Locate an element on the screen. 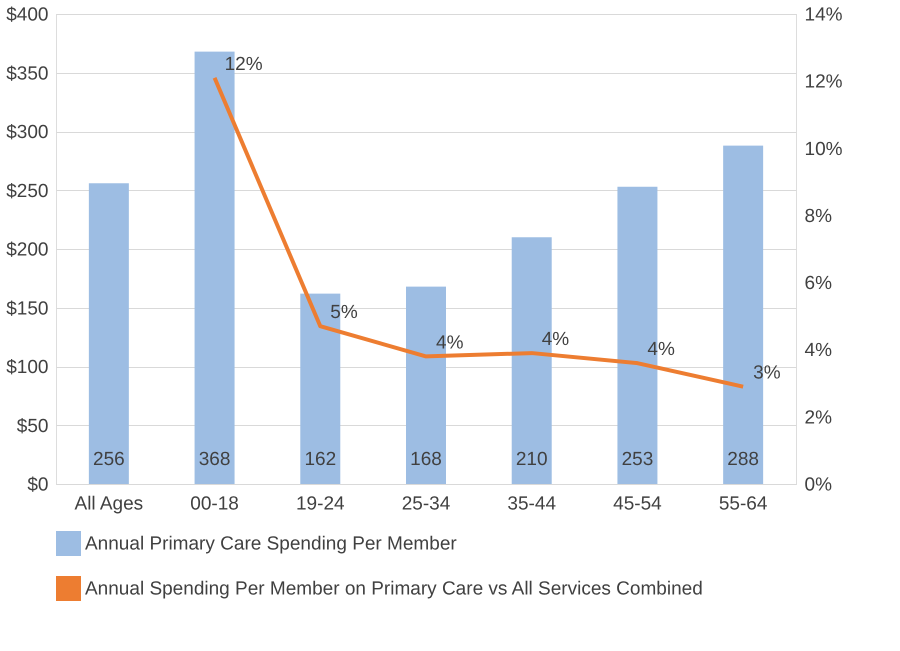  x-tick-label: 19-24 is located at coordinates (321, 504).